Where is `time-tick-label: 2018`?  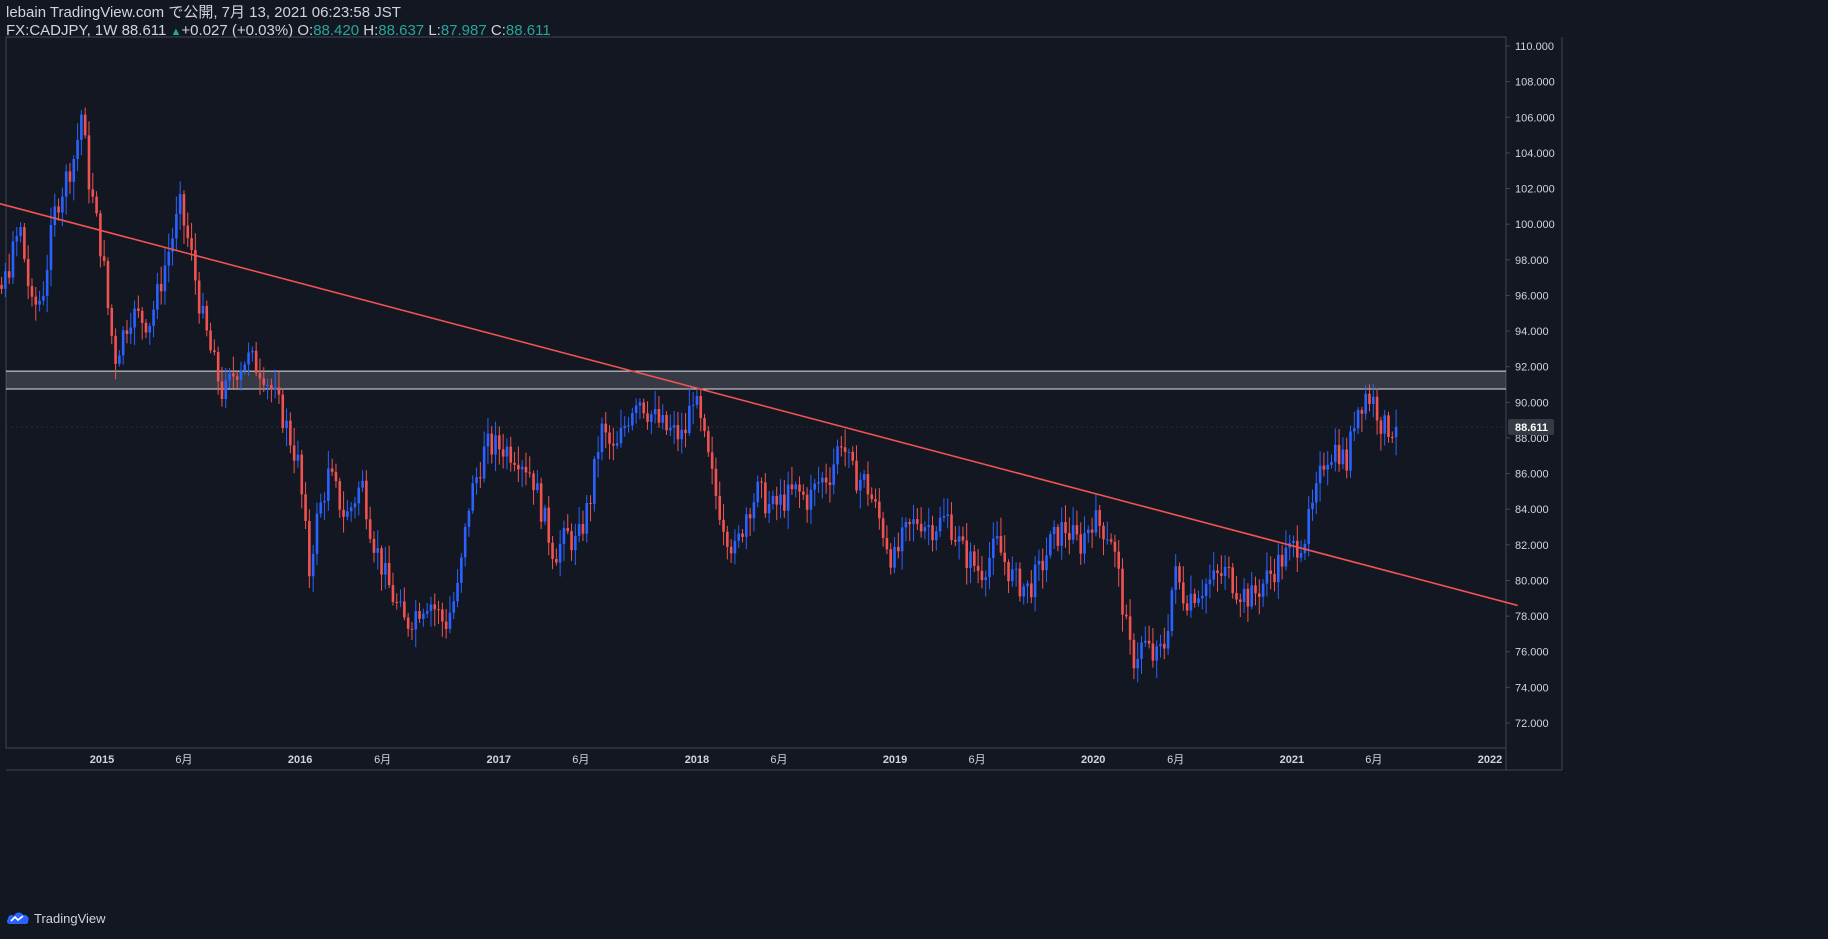 time-tick-label: 2018 is located at coordinates (697, 760).